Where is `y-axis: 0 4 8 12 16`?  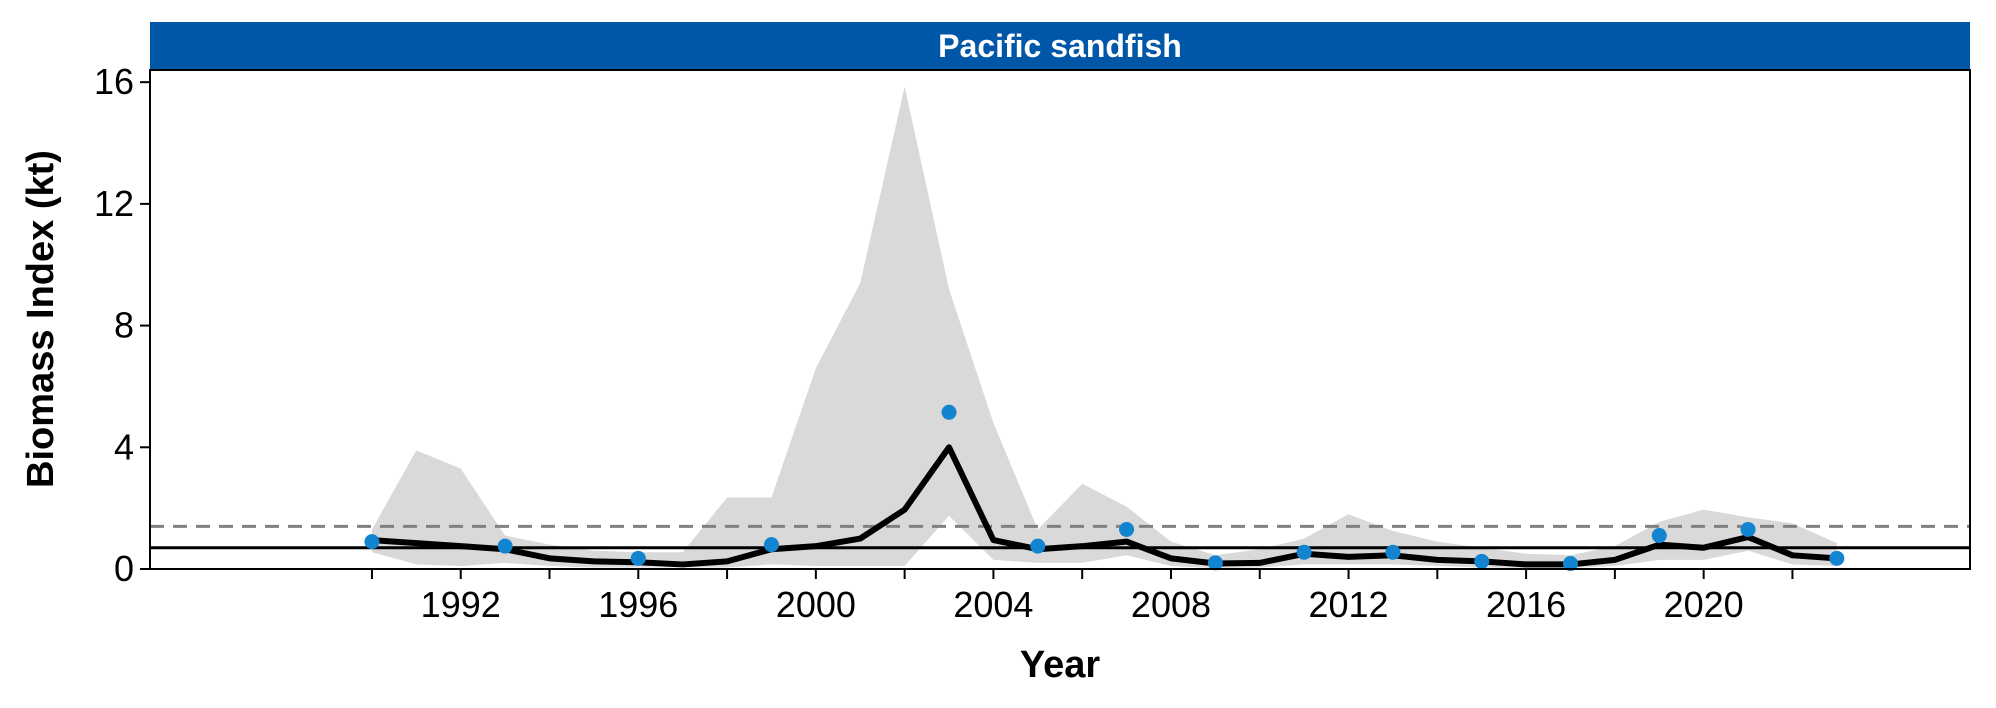 y-axis: 0 4 8 12 16 is located at coordinates (122, 325).